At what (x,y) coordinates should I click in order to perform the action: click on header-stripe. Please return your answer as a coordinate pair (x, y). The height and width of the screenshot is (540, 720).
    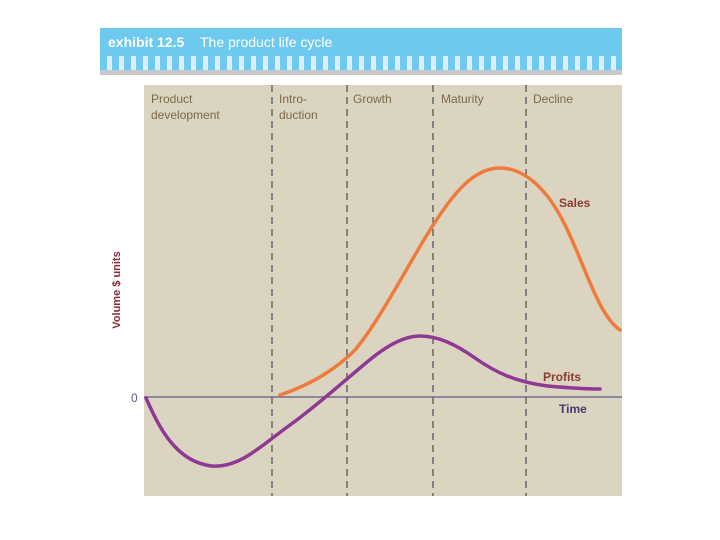
    Looking at the image, I should click on (361, 63).